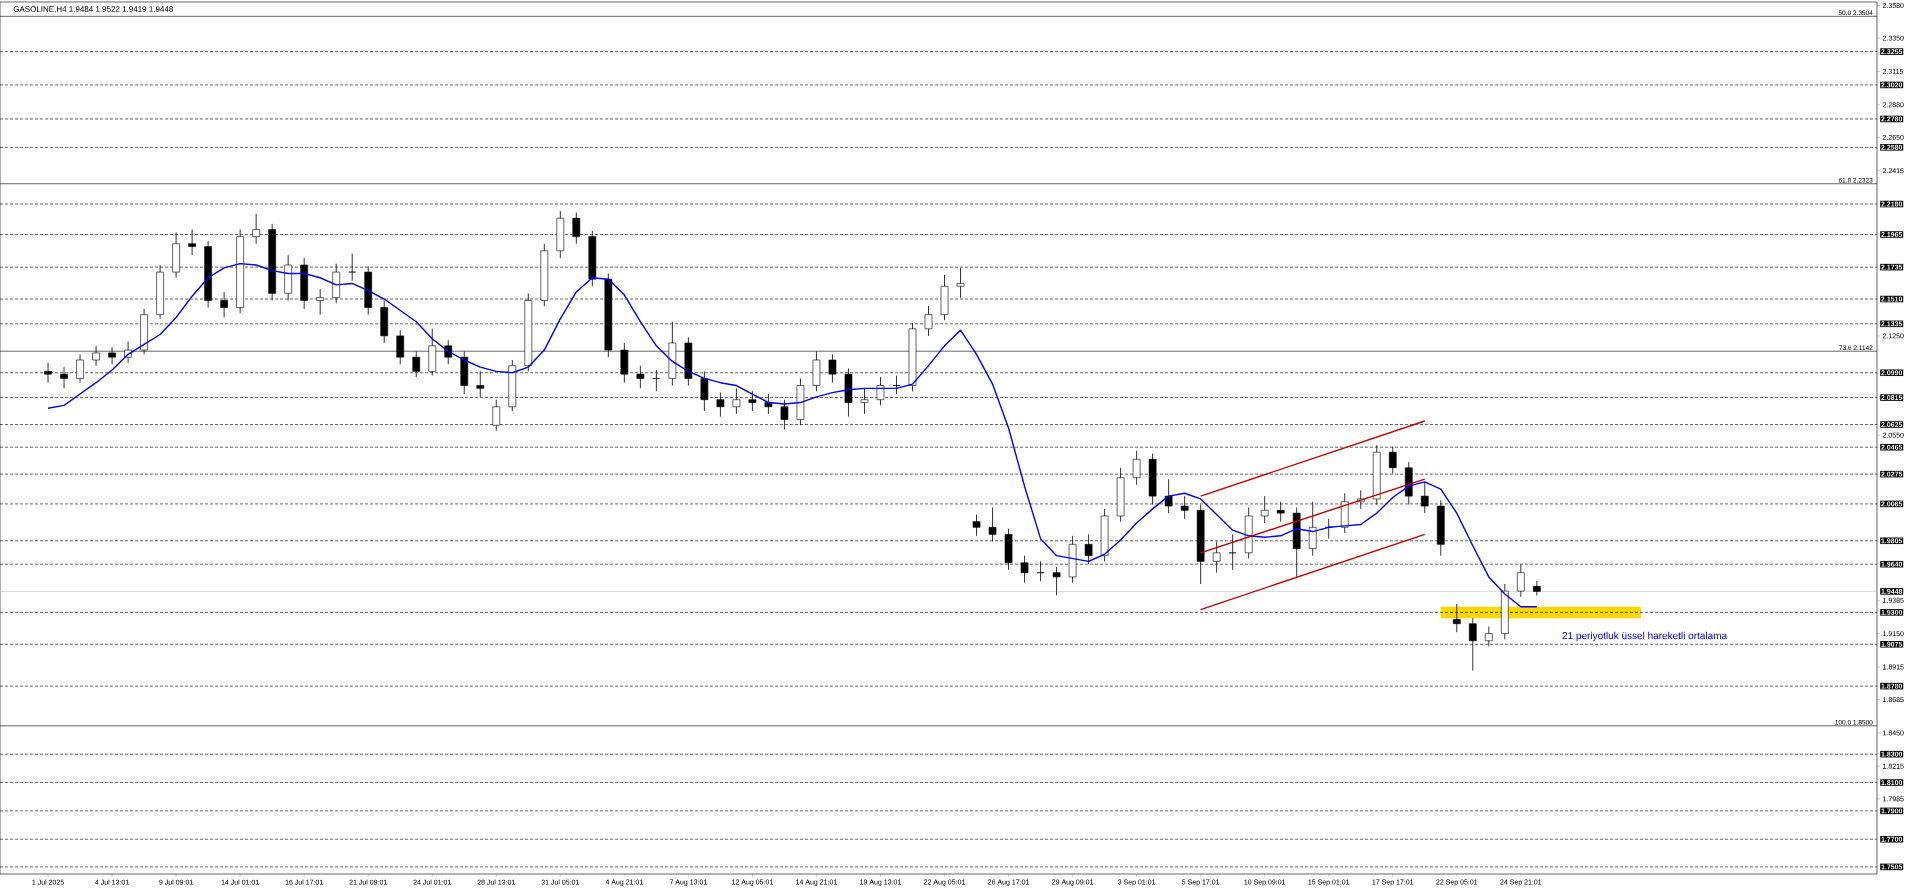 The height and width of the screenshot is (888, 1916). Describe the element at coordinates (1645, 636) in the screenshot. I see `text: 21 periyotluk üssel hareketli ortalama` at that location.